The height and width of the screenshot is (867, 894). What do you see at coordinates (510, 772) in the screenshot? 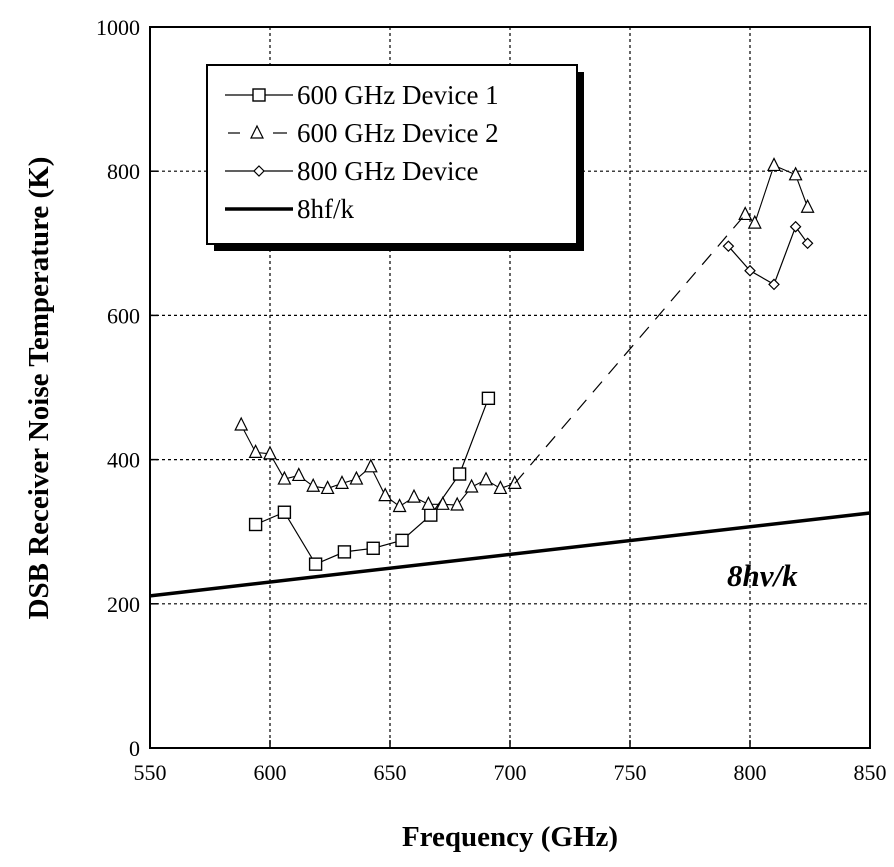
I see `x-tick-label: 700` at bounding box center [510, 772].